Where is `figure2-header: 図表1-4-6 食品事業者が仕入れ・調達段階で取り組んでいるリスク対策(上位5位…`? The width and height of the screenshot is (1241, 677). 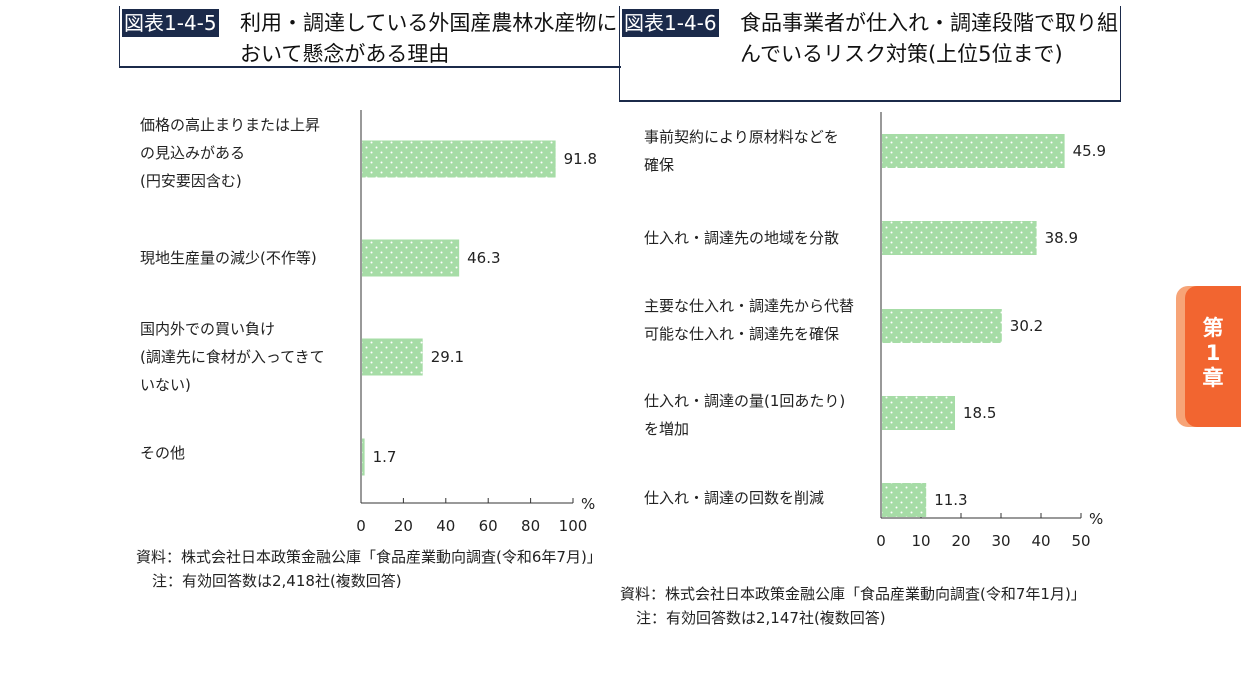 figure2-header: 図表1-4-6 食品事業者が仕入れ・調達段階で取り組んでいるリスク対策(上位5位… is located at coordinates (870, 54).